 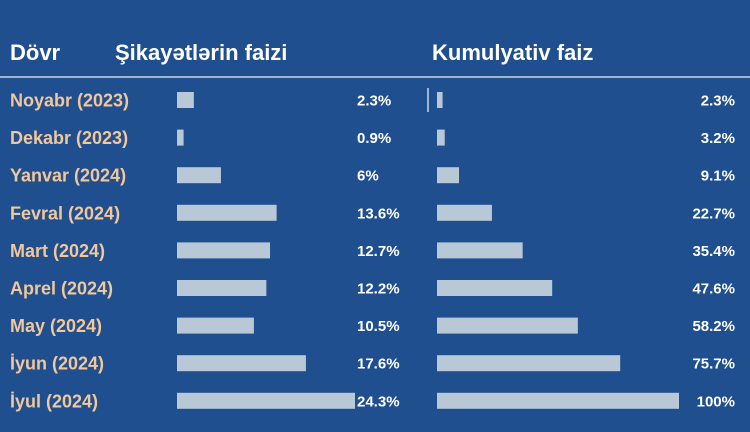 I want to click on category-label: Noyabr (2023), so click(x=69, y=101).